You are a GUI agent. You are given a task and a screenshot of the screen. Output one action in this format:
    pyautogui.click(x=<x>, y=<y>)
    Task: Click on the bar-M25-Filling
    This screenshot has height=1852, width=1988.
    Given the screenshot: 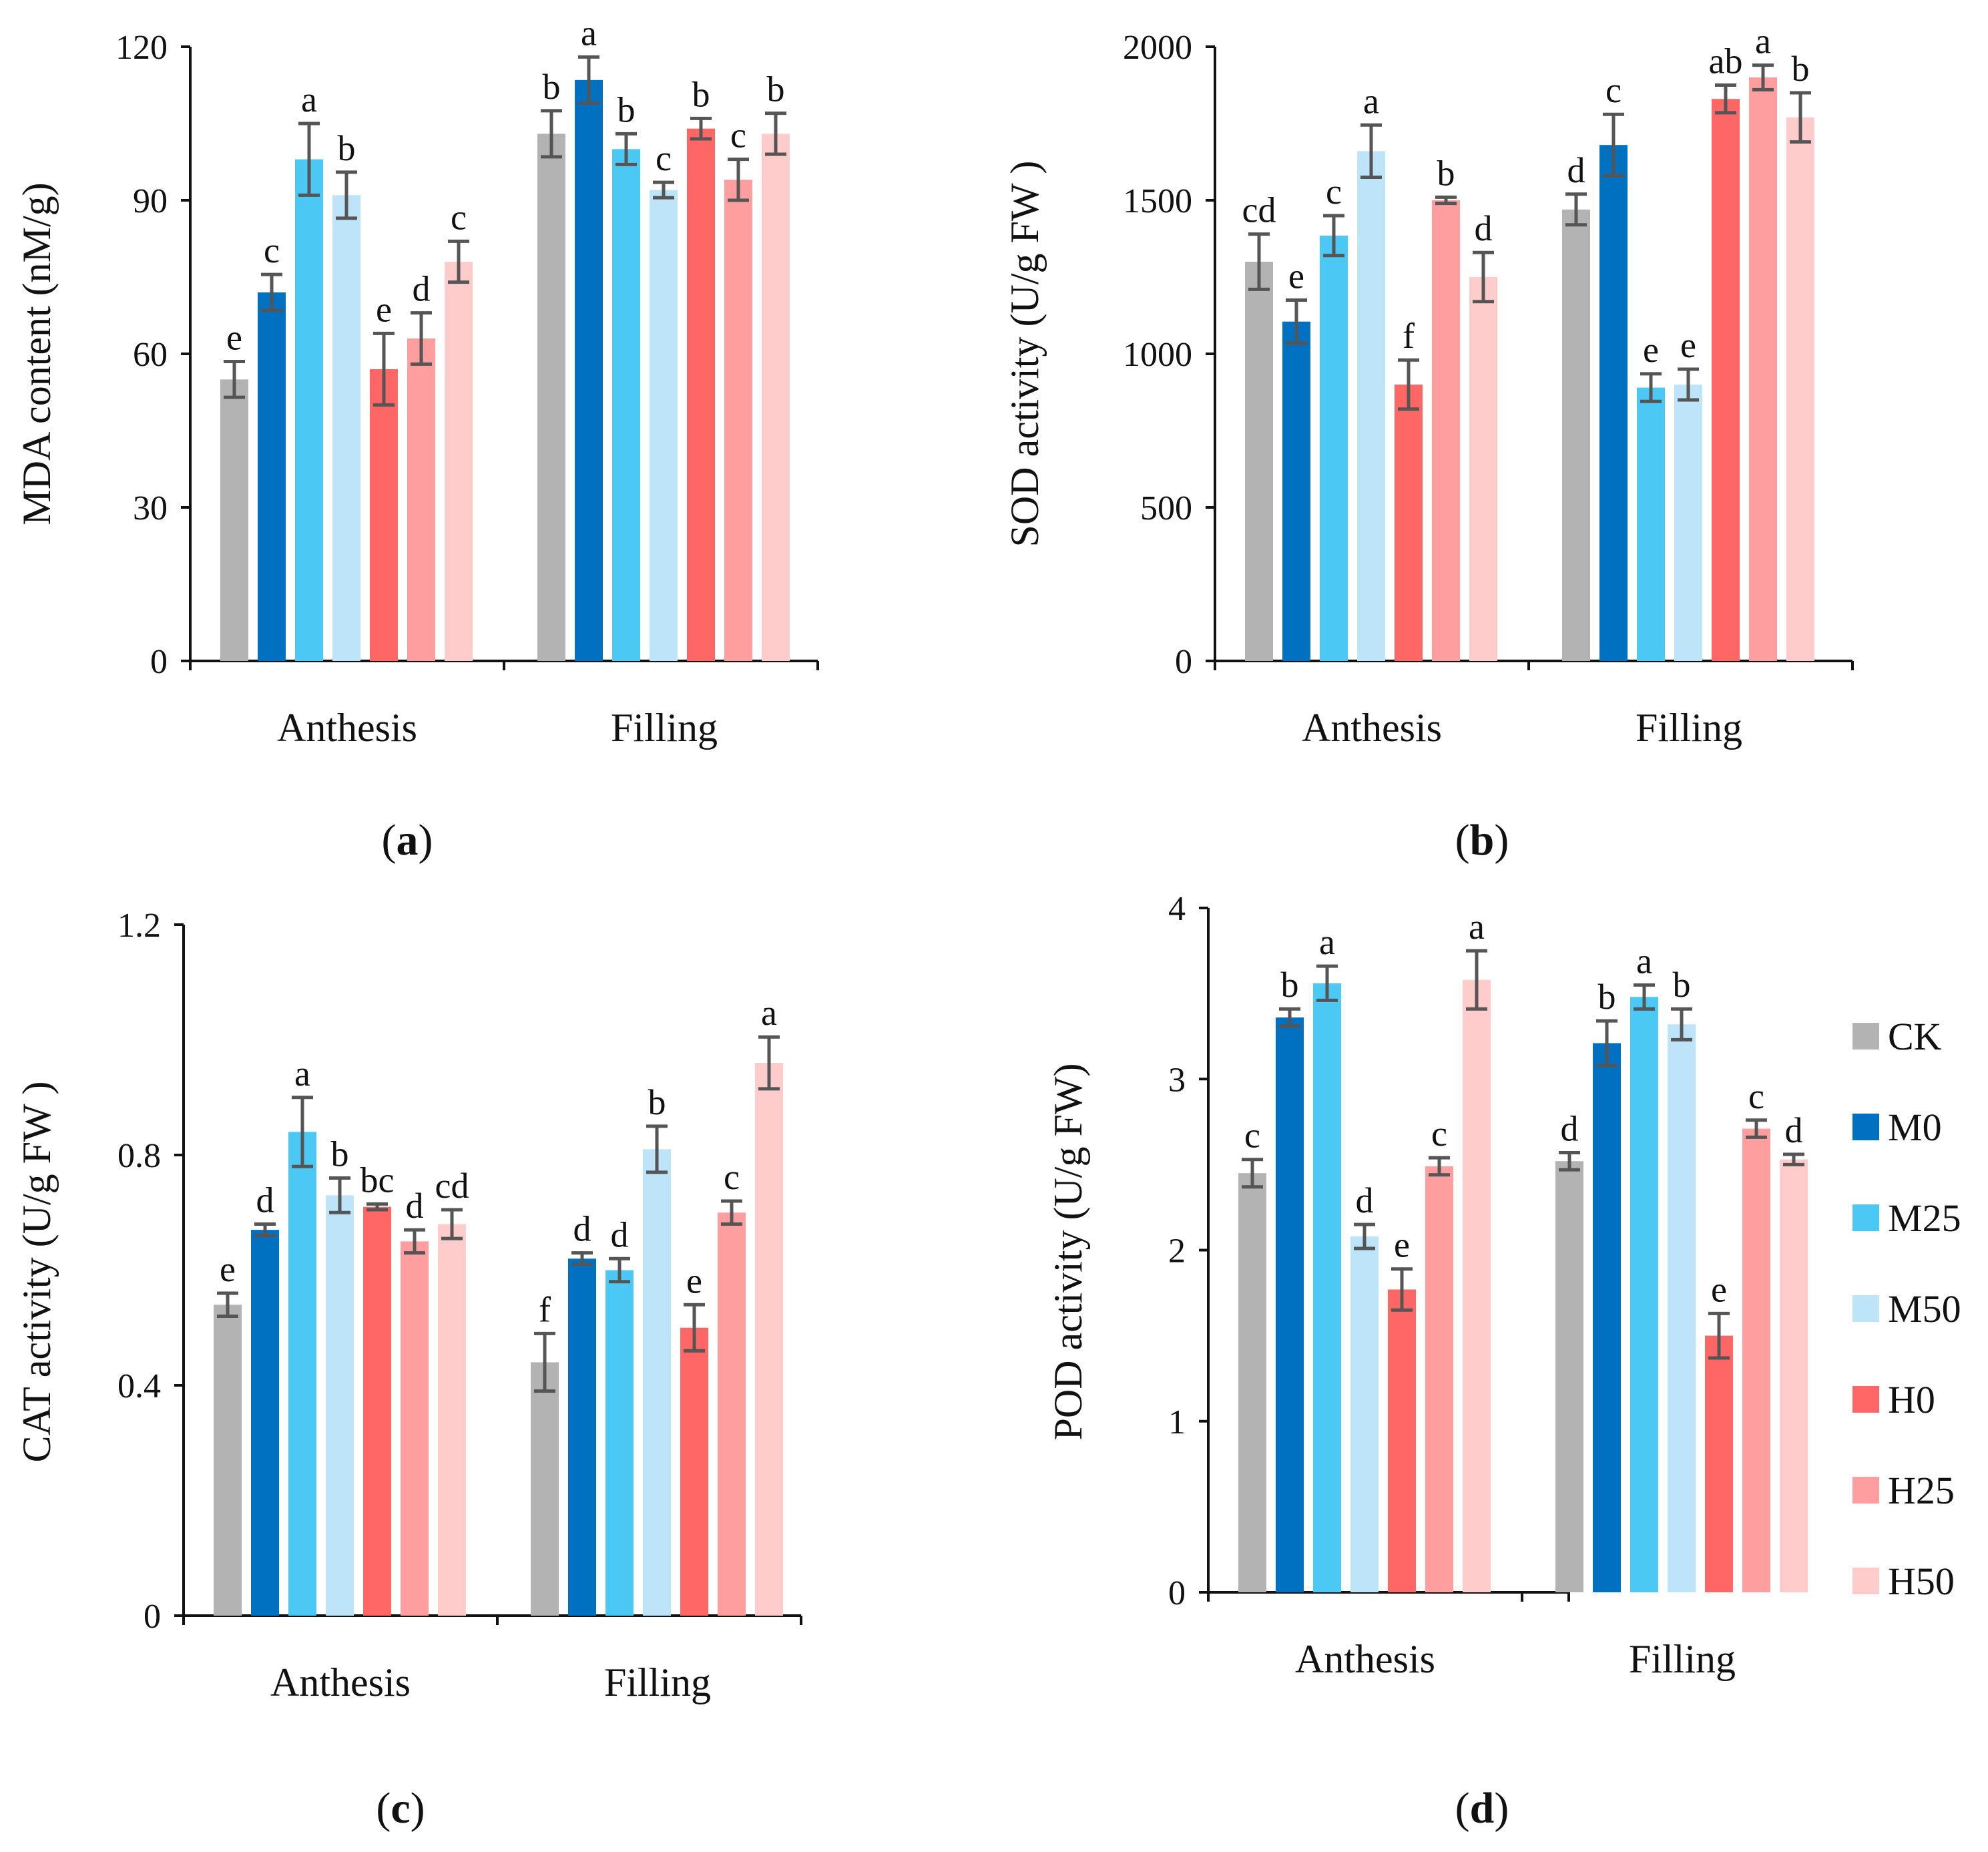 What is the action you would take?
    pyautogui.click(x=626, y=406)
    